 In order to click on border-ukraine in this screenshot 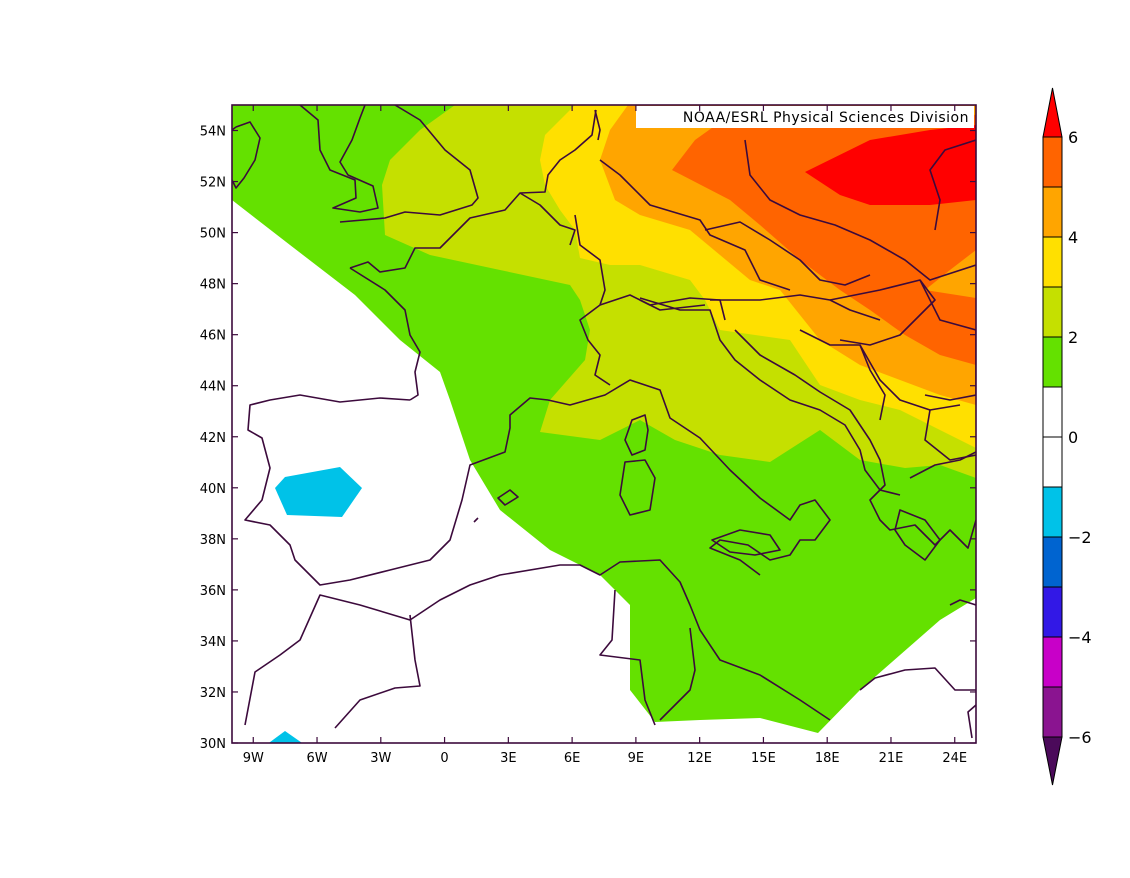, I will do `click(952, 185)`.